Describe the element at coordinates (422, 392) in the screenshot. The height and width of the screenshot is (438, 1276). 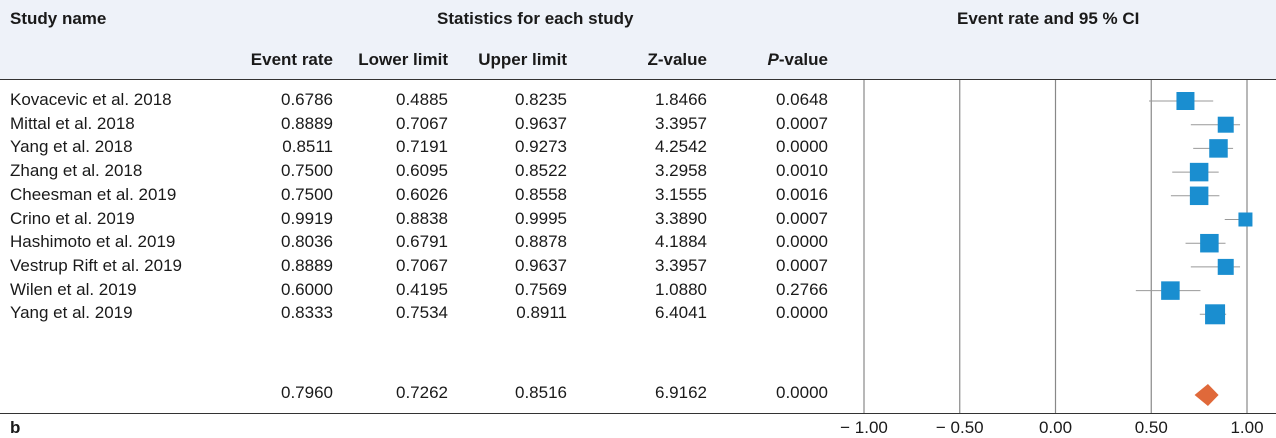
I see `summary-lower-limit-cell: 0.7262` at that location.